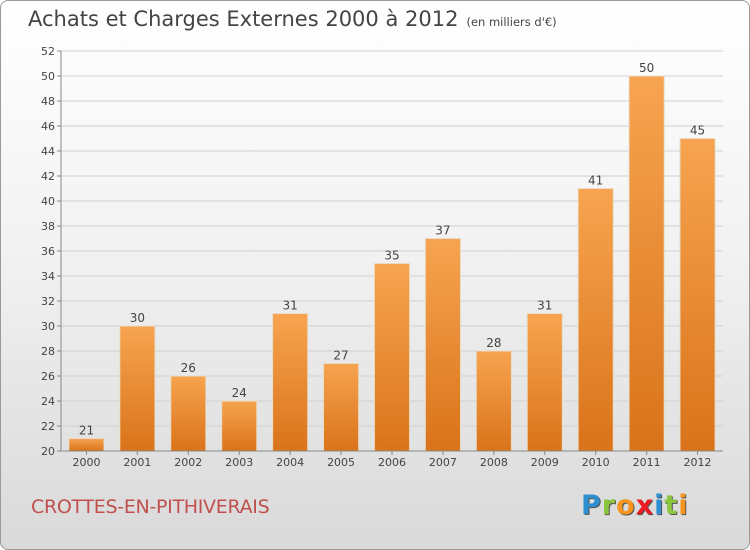 The height and width of the screenshot is (550, 750). I want to click on proxiti-logo: Proxiti, so click(635, 505).